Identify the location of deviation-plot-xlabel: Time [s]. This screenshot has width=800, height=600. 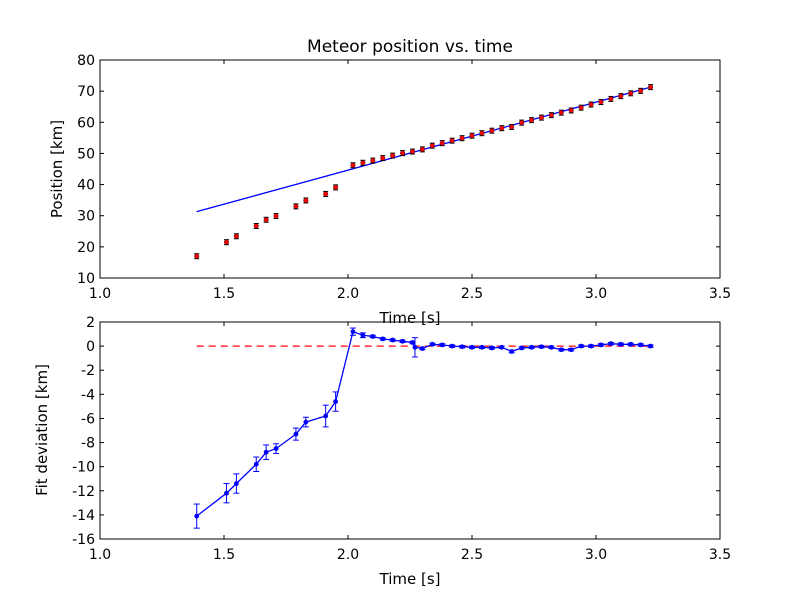
(410, 579).